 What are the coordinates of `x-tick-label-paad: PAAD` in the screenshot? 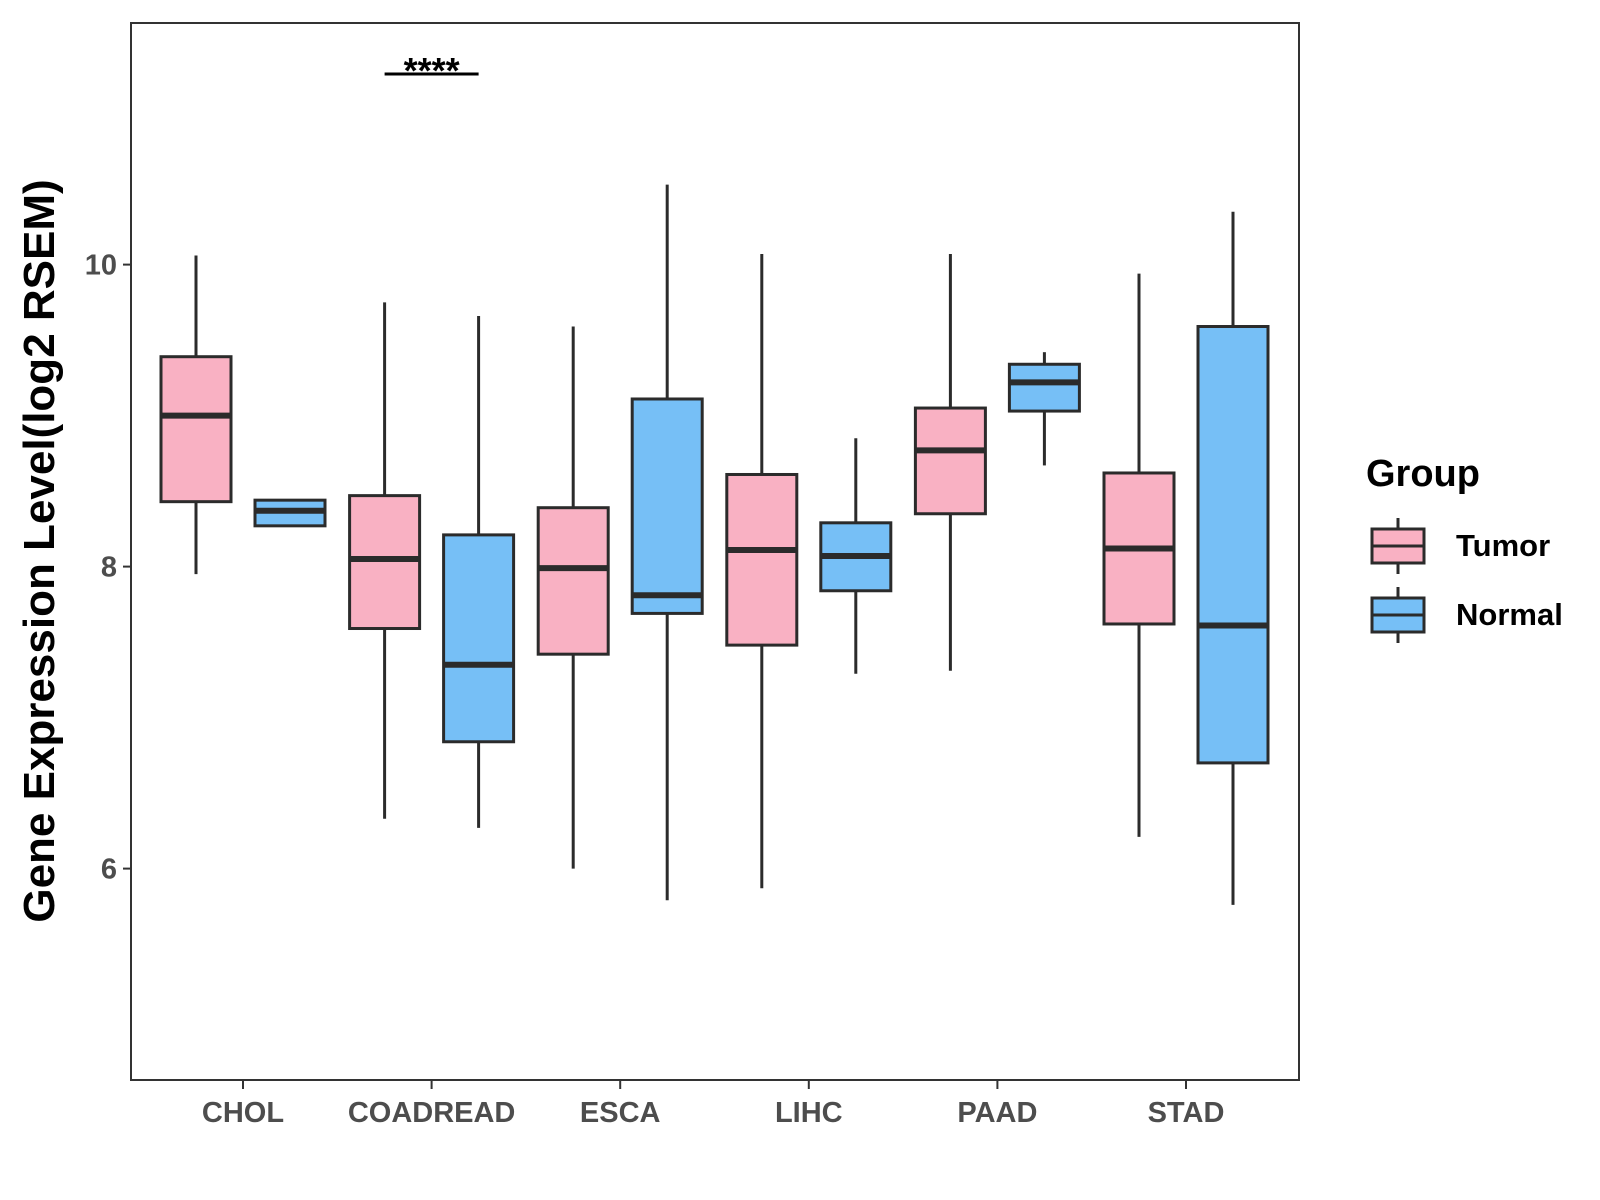 It's located at (997, 1113).